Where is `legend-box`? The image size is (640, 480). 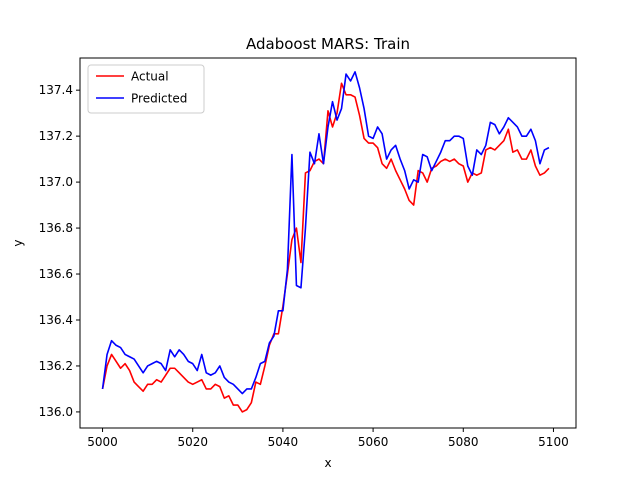 legend-box is located at coordinates (146, 89).